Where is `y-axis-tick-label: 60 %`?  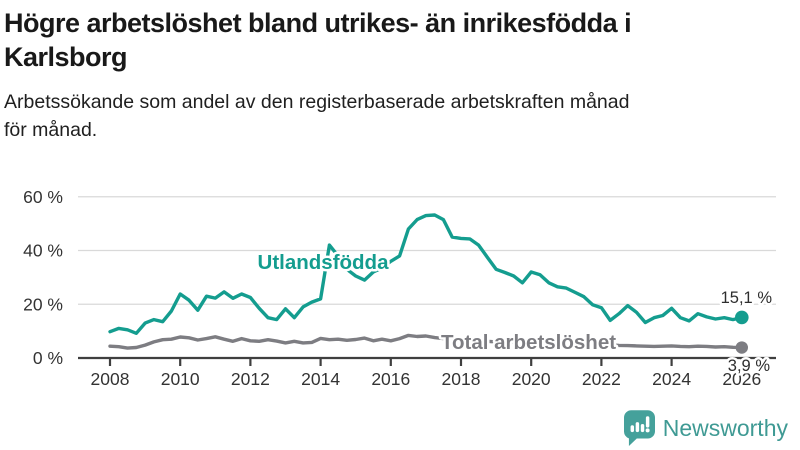
y-axis-tick-label: 60 % is located at coordinates (43, 197).